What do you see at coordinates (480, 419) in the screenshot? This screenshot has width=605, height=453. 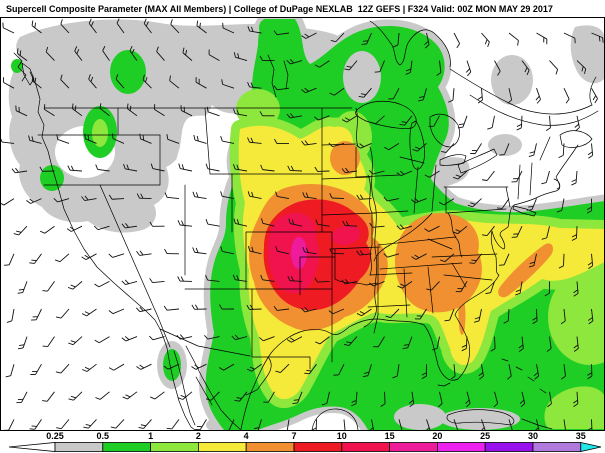 I see `region-gray-cuba-band` at bounding box center [480, 419].